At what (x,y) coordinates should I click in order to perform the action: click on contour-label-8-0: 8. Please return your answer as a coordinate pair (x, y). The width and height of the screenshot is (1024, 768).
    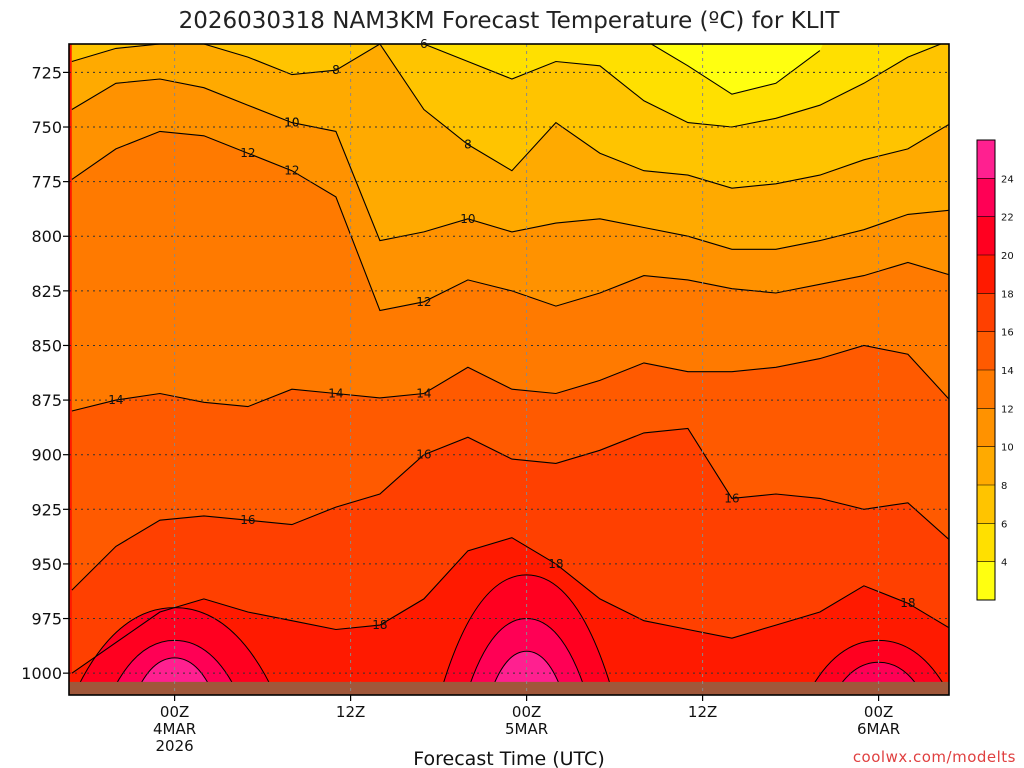
    Looking at the image, I should click on (336, 70).